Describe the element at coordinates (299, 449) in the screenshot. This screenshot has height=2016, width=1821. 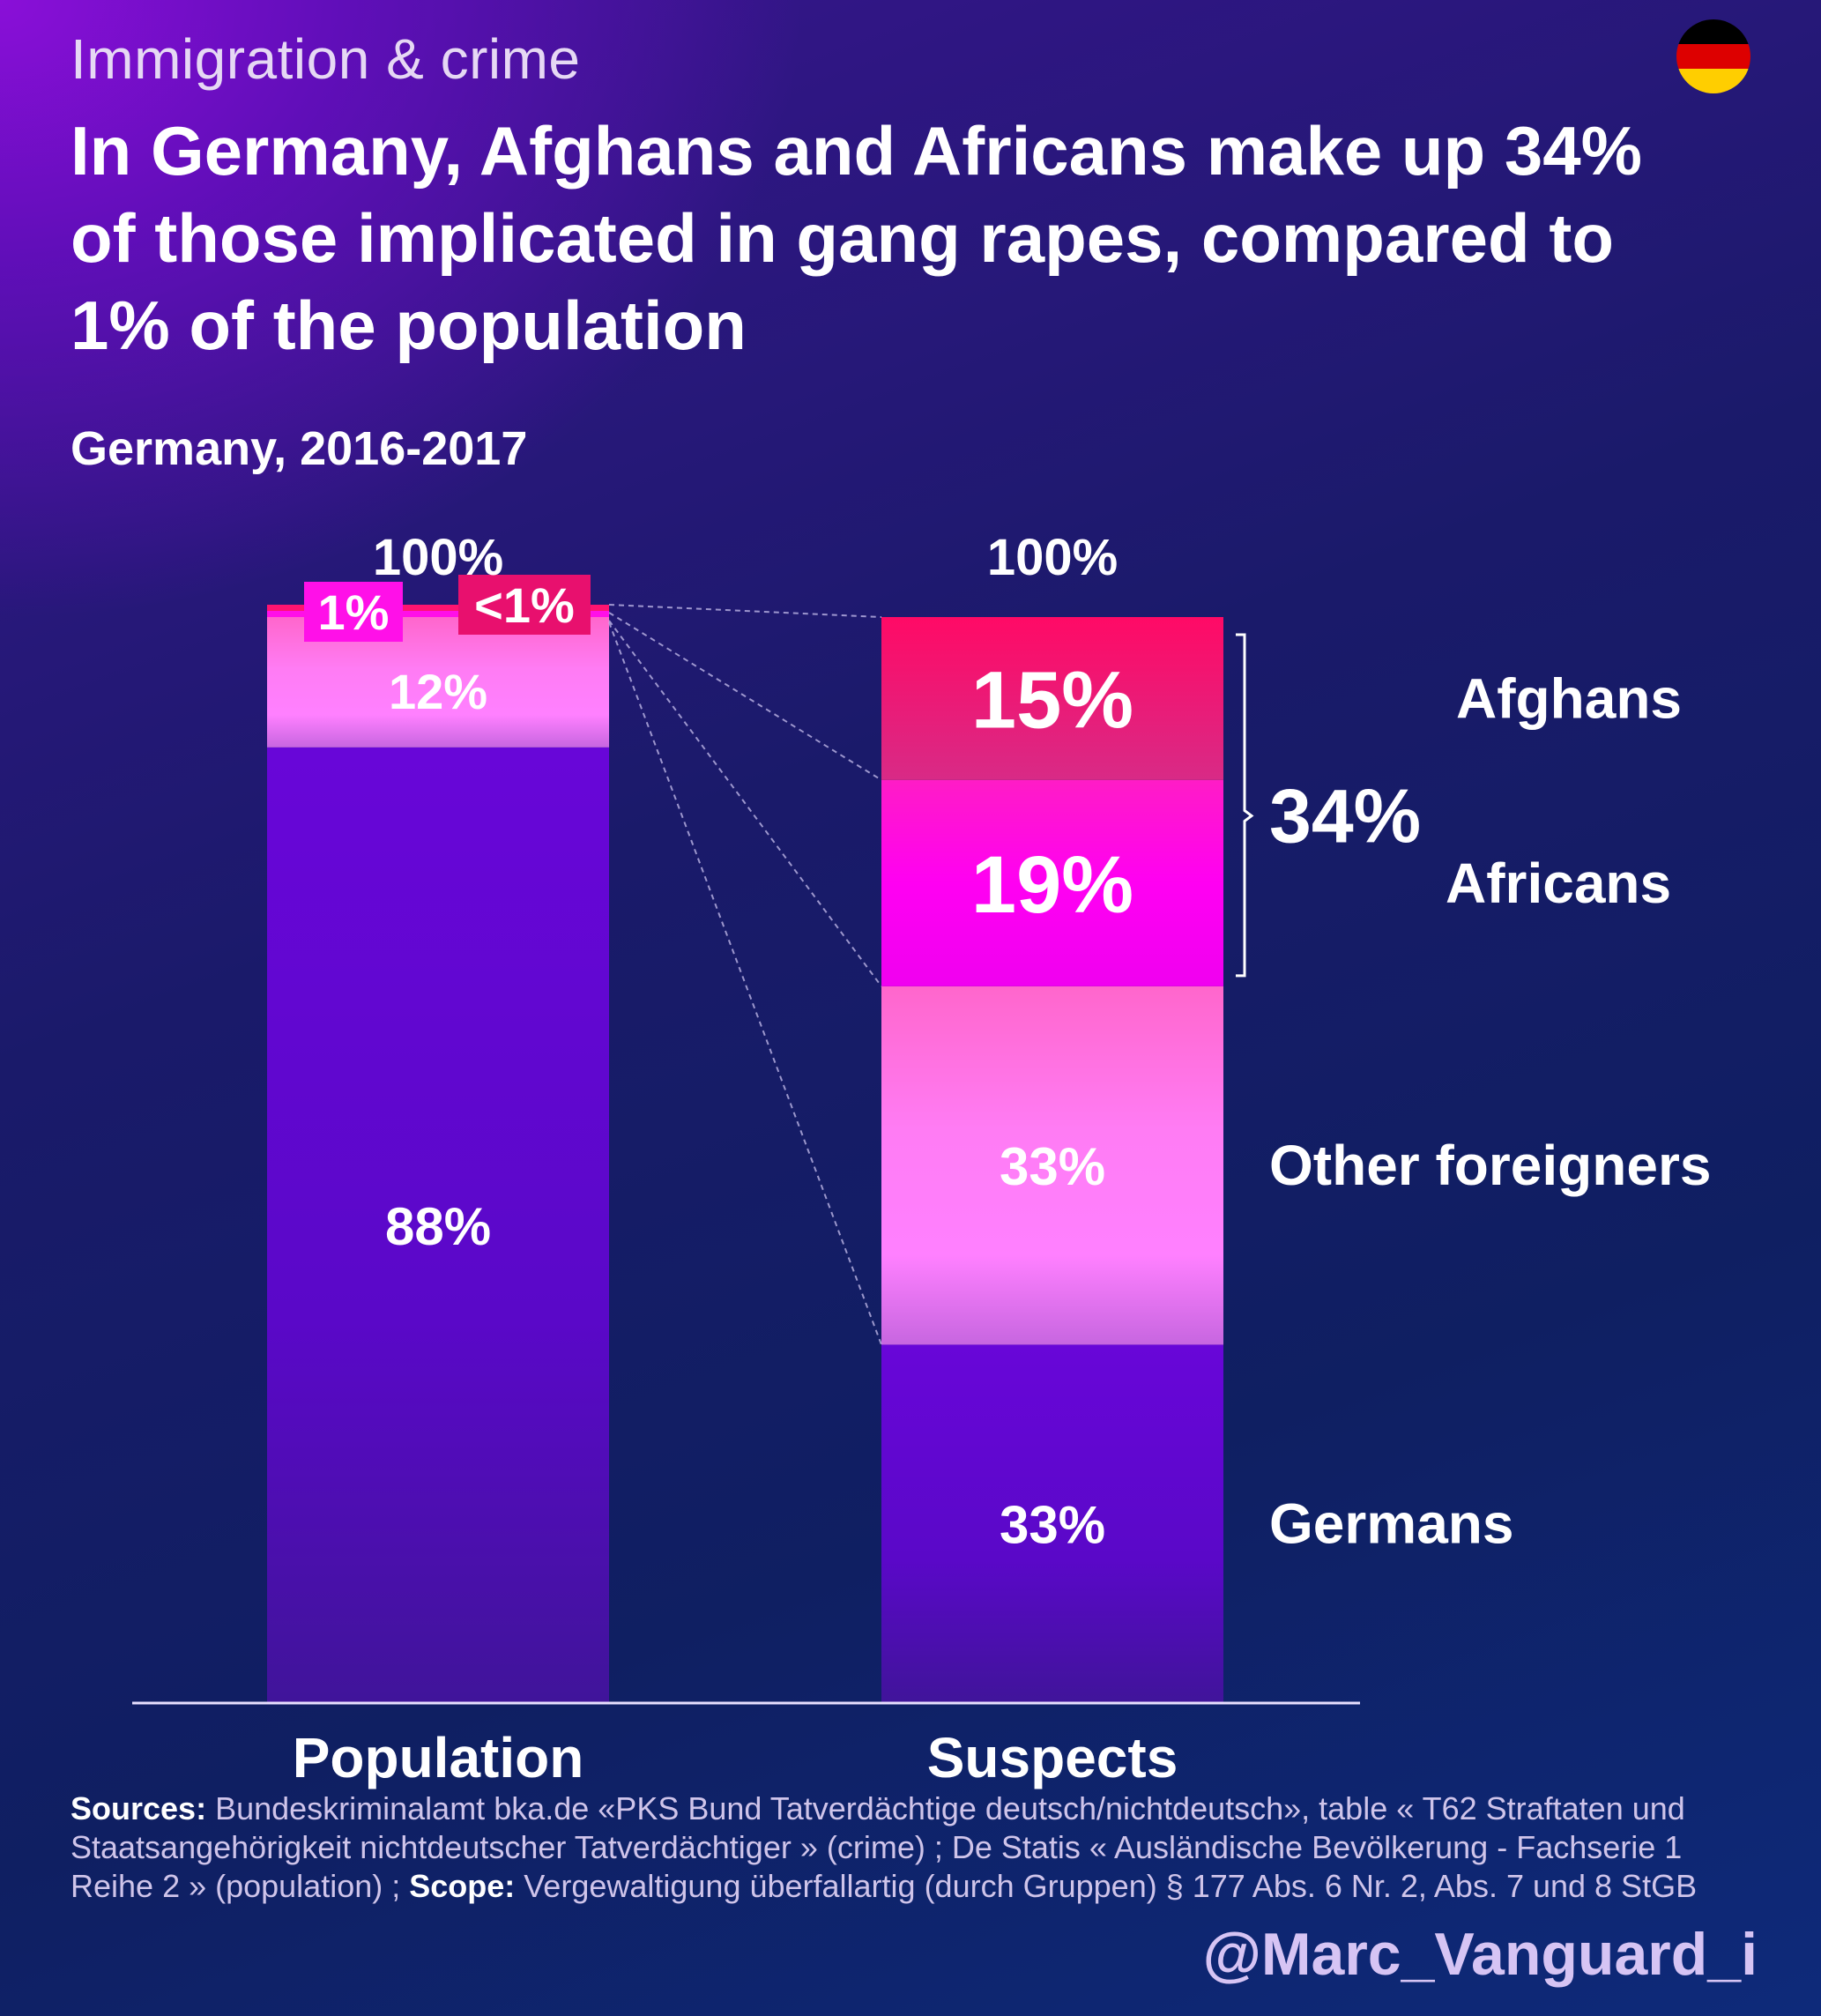
I see `chart-subtitle: Germany, 2016-2017` at that location.